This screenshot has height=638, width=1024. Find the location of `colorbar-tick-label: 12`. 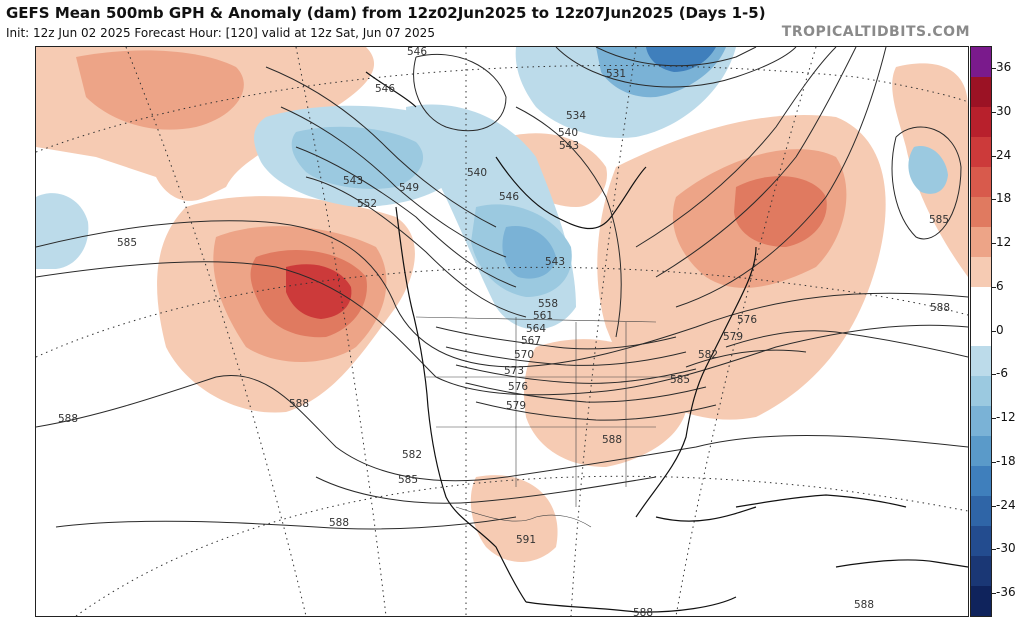

colorbar-tick-label: 12 is located at coordinates (1004, 242).